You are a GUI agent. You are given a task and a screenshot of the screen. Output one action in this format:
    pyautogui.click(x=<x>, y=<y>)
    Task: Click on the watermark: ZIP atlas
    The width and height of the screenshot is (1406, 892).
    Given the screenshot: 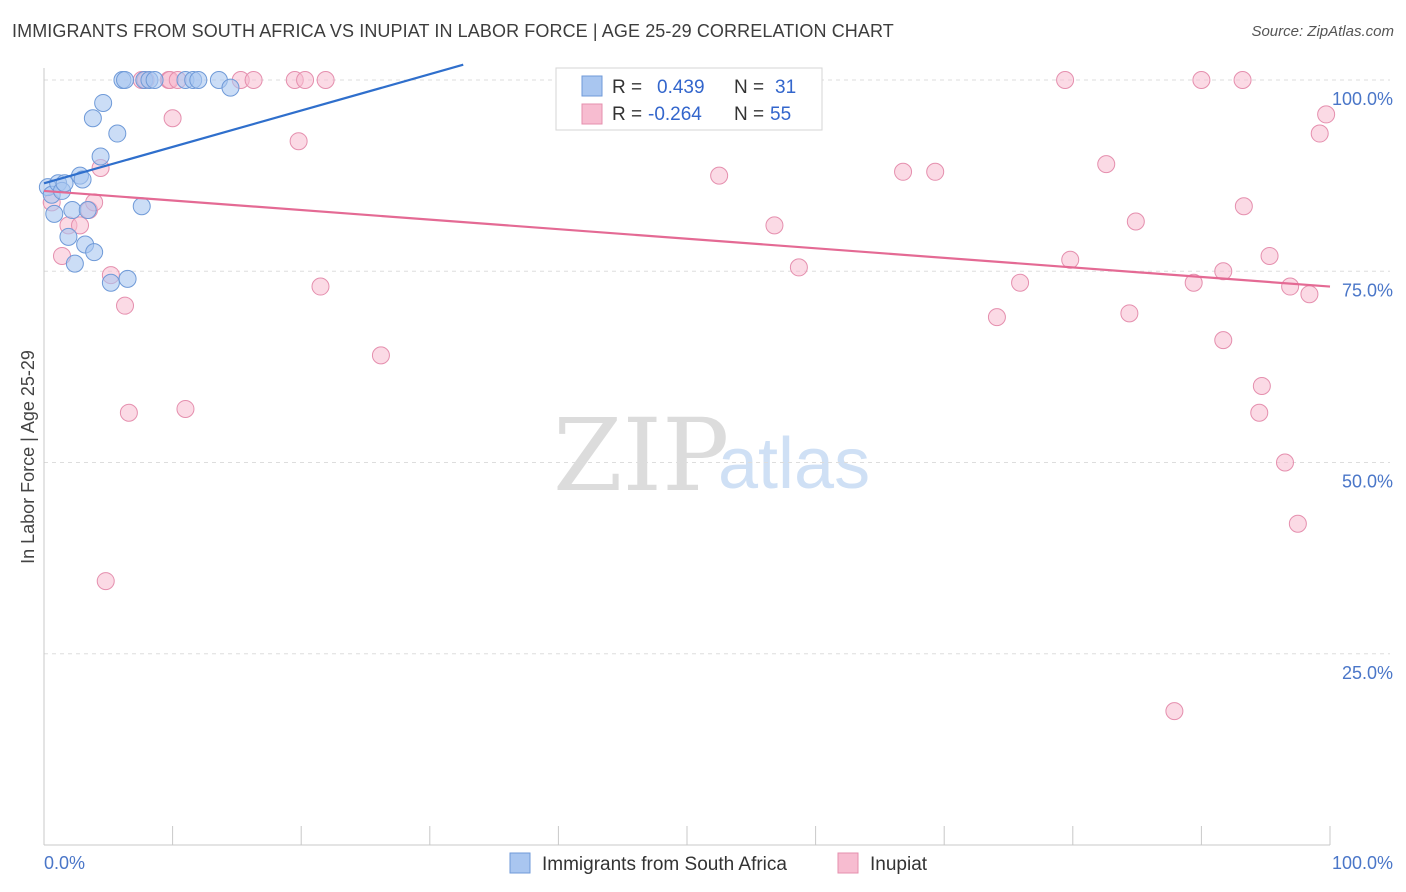 What is the action you would take?
    pyautogui.click(x=711, y=455)
    